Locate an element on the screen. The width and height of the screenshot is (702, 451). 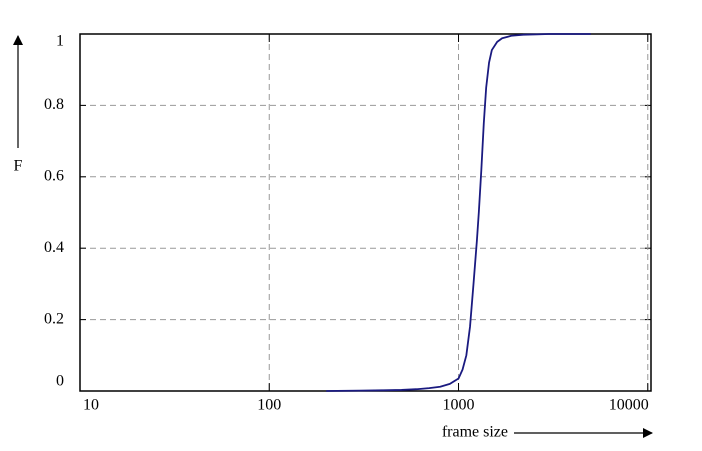
x-tick-label: 10 is located at coordinates (91, 405).